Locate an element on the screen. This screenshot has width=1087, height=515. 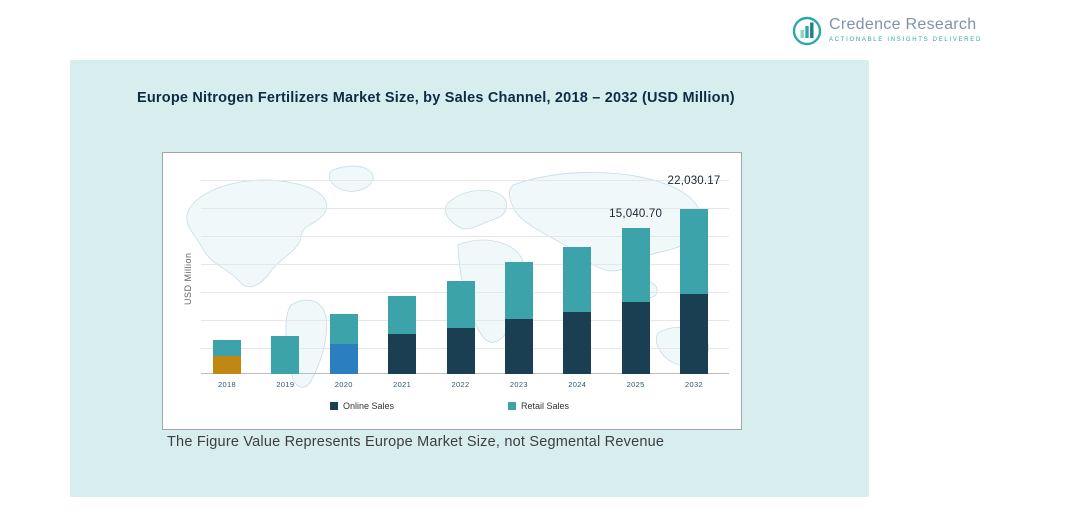
legend-swatch-retail-sales is located at coordinates (512, 406).